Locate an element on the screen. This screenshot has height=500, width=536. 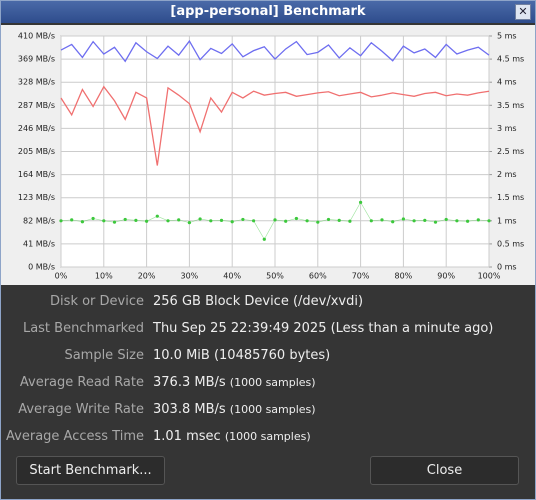
info-value-group: 256 GB Block Device (/dev/xvdi) is located at coordinates (258, 301).